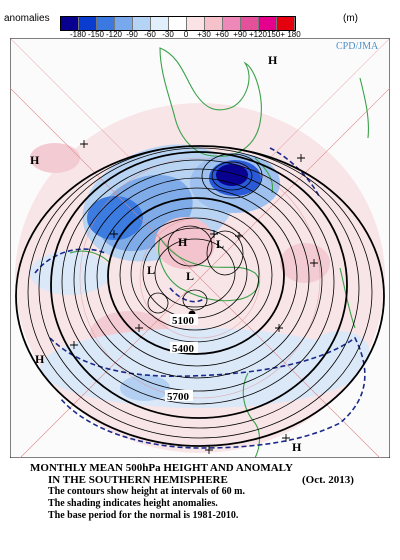 This screenshot has width=400, height=560. Describe the element at coordinates (183, 321) in the screenshot. I see `contour-label-5100: 5100` at that location.